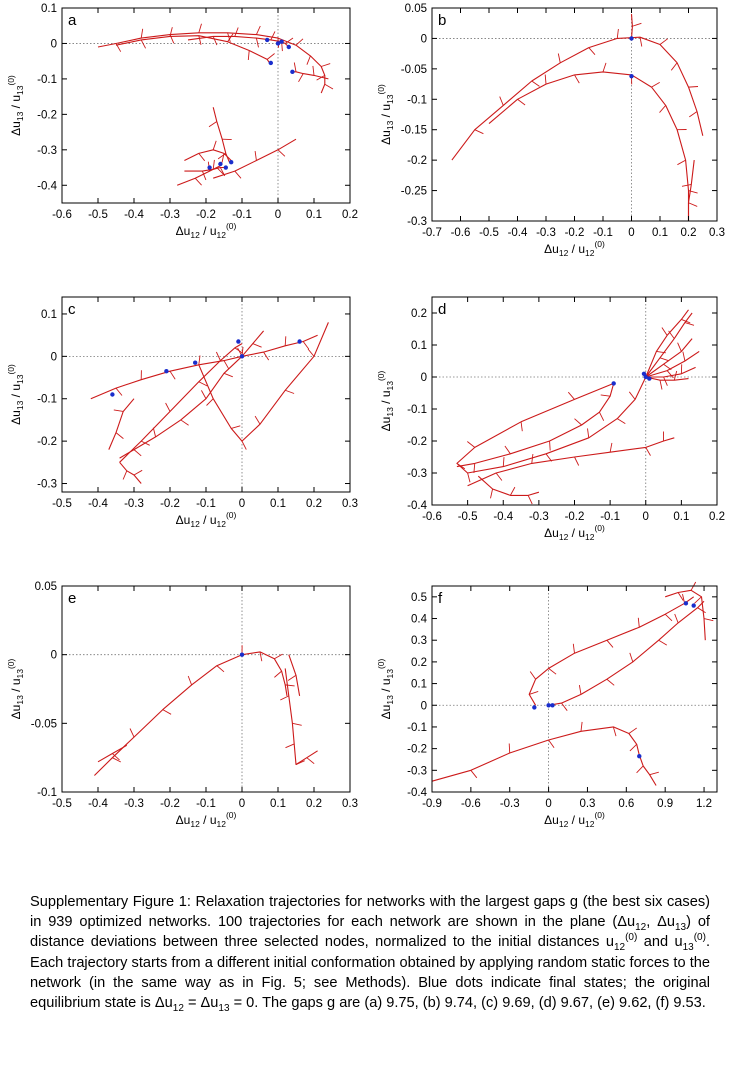 The width and height of the screenshot is (732, 1075). I want to click on x-tick-label: 0.9, so click(665, 804).